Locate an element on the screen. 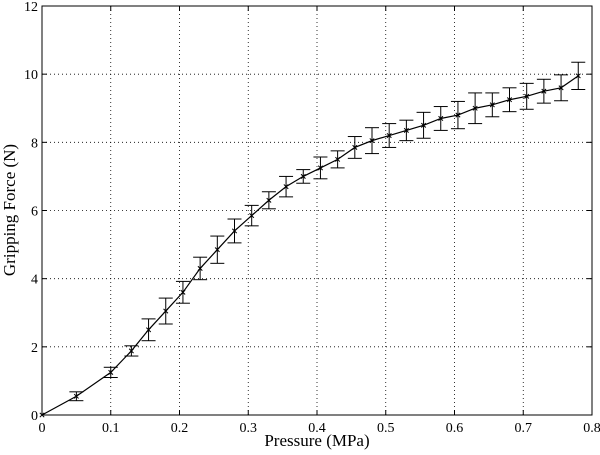 The image size is (600, 455). x-tick-label: 0.5 is located at coordinates (386, 428).